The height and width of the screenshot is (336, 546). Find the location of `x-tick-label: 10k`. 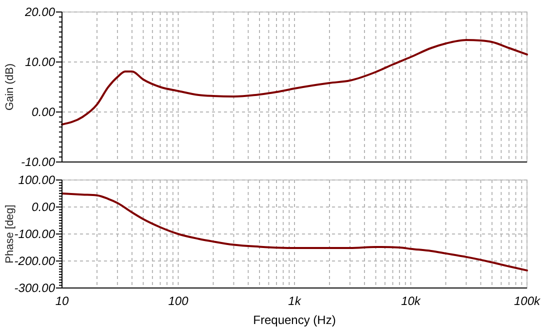

x-tick-label: 10k is located at coordinates (411, 301).